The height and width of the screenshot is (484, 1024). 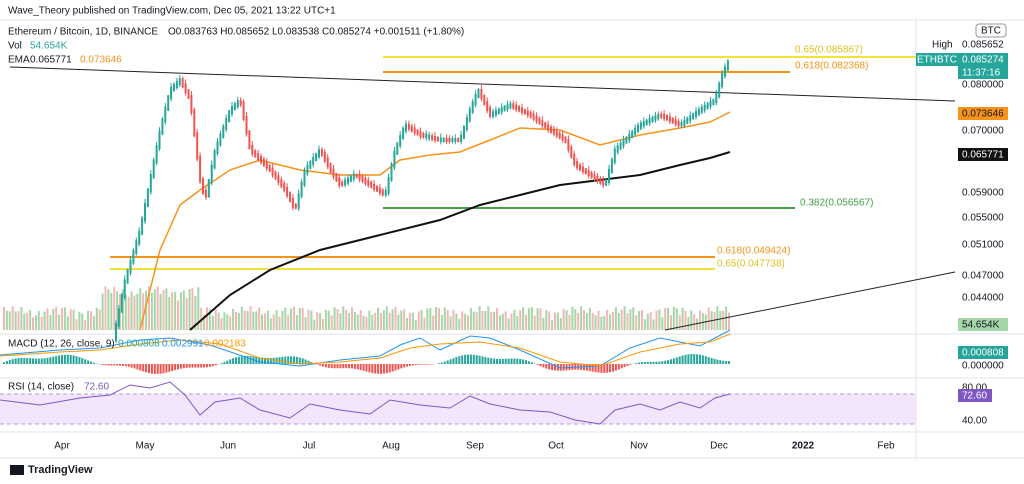 I want to click on currency-box, so click(x=991, y=30).